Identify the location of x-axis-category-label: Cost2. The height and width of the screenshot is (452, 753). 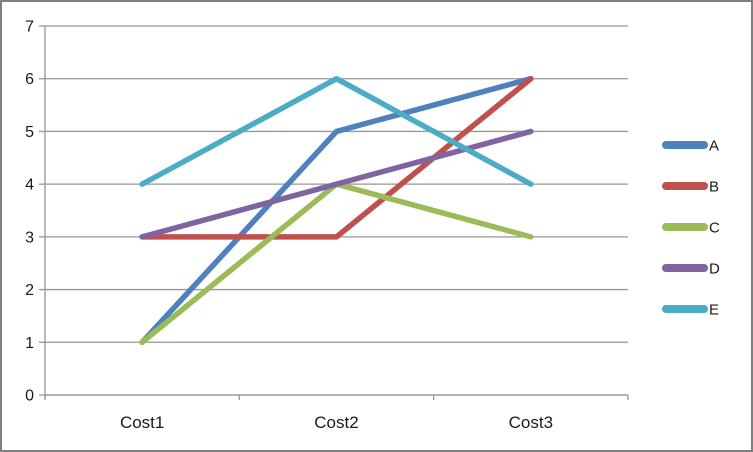
(336, 422).